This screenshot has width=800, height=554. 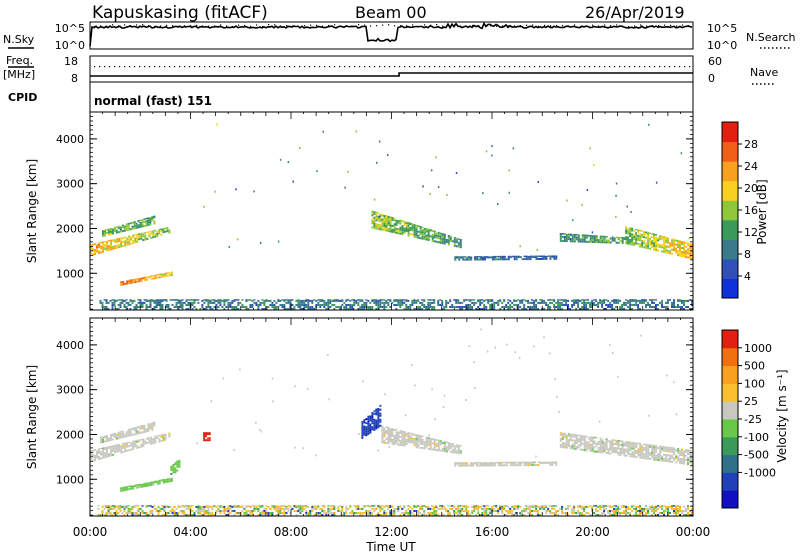 What do you see at coordinates (32, 211) in the screenshot?
I see `power-ylabel: Slant Range [km]` at bounding box center [32, 211].